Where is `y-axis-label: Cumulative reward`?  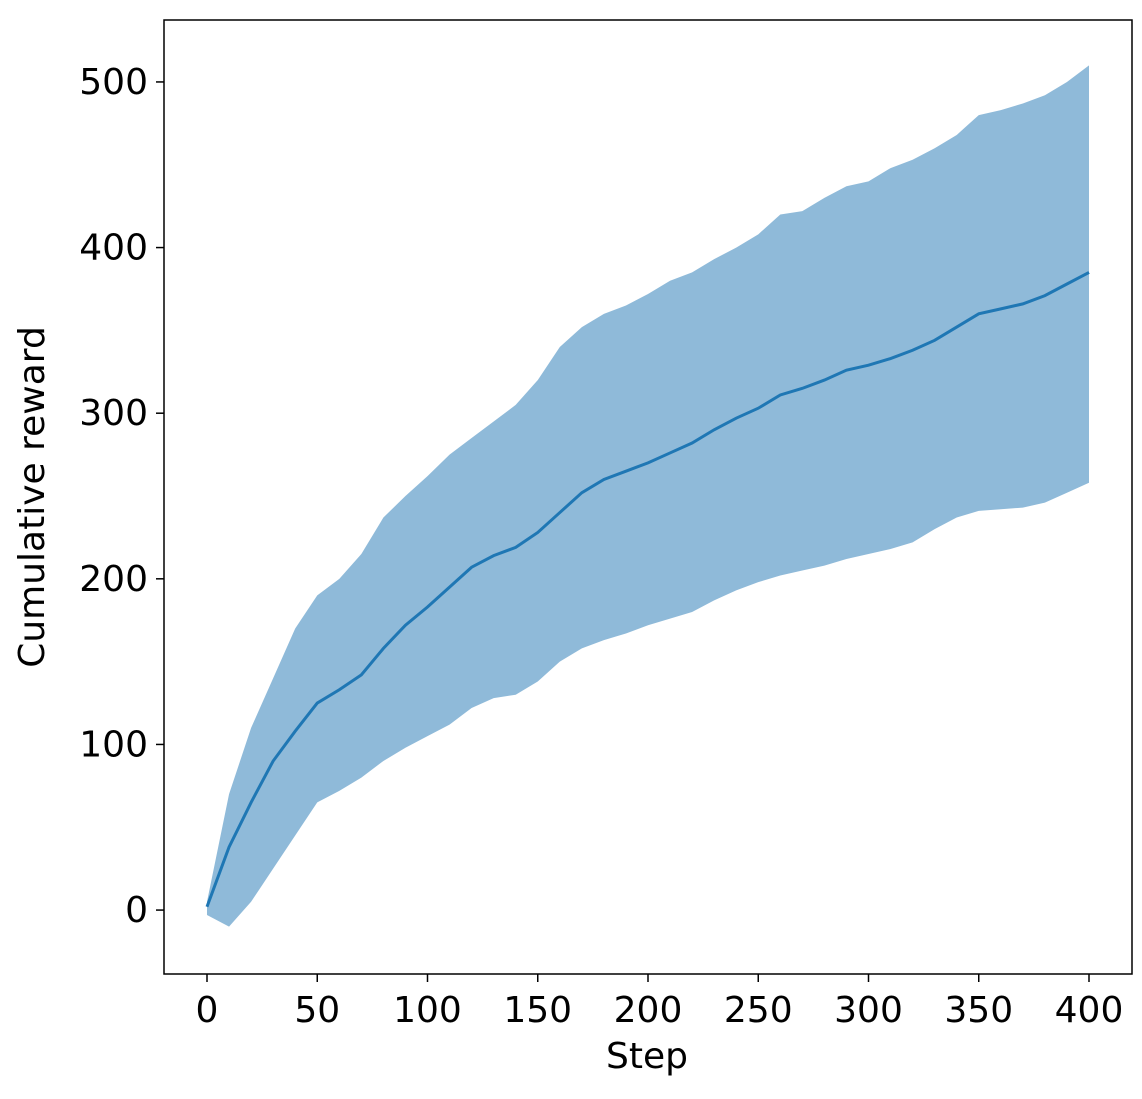
y-axis-label: Cumulative reward is located at coordinates (32, 497).